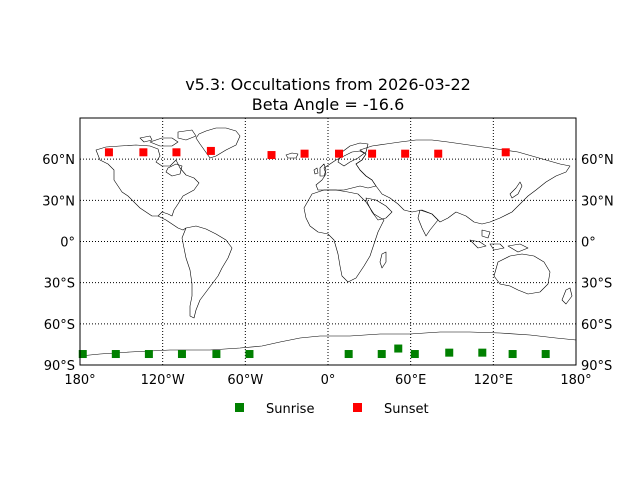 This screenshot has height=480, width=640. I want to click on central-america-outline, so click(172, 223).